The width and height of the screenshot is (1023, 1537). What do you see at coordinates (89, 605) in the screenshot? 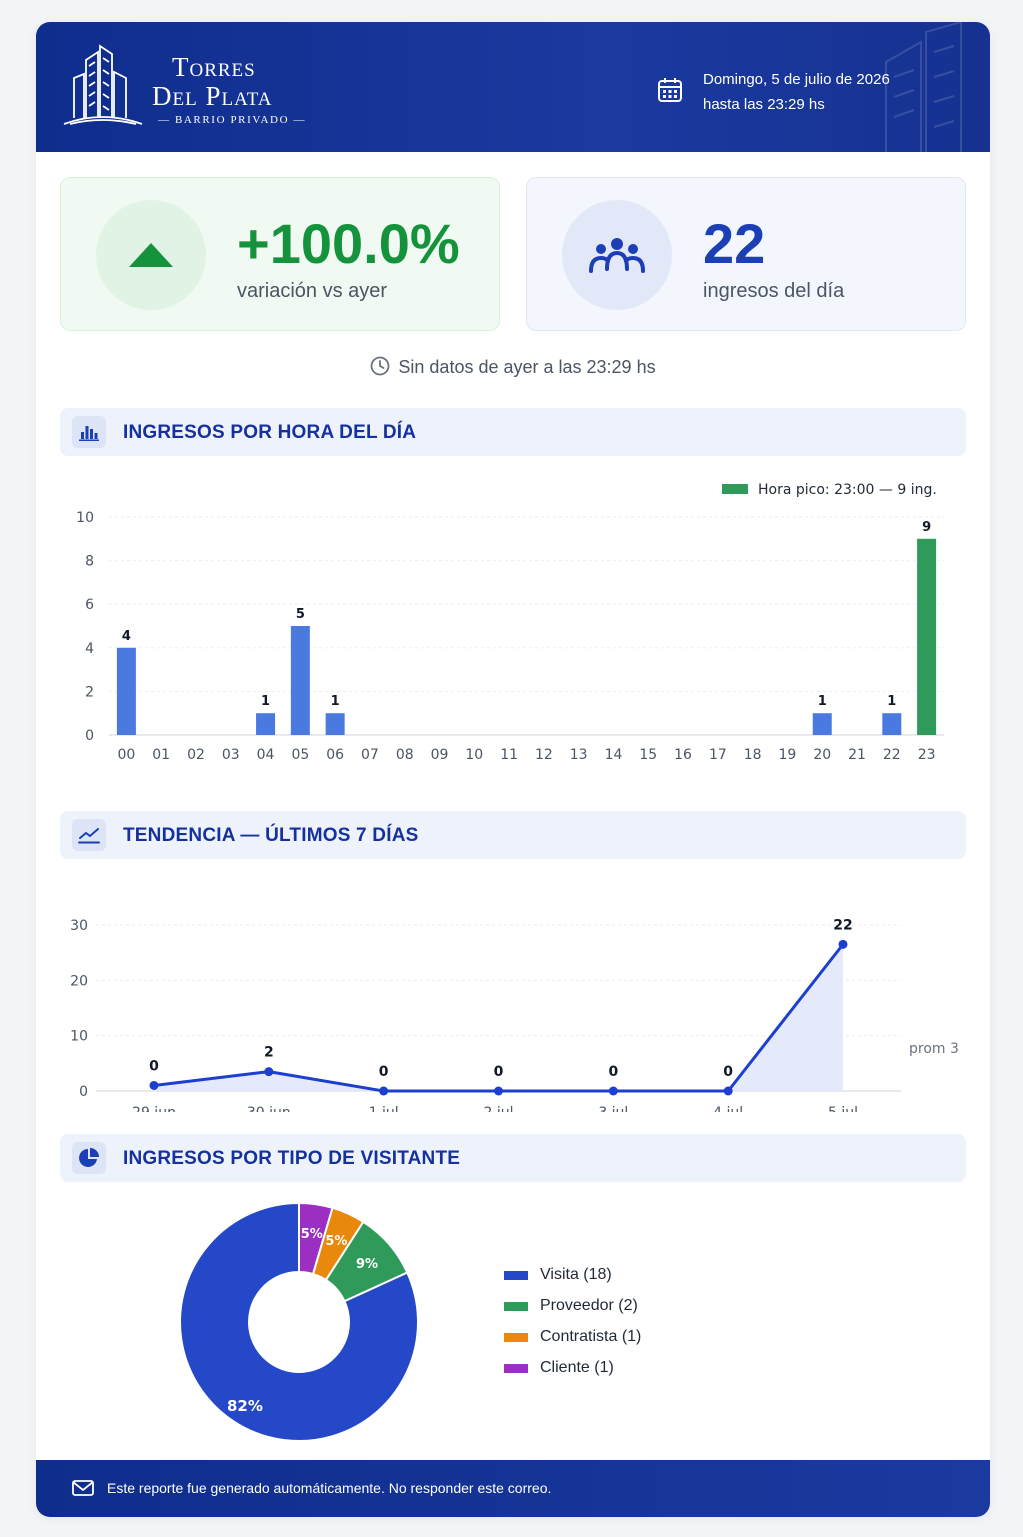
I see `y-tick-label: 6` at bounding box center [89, 605].